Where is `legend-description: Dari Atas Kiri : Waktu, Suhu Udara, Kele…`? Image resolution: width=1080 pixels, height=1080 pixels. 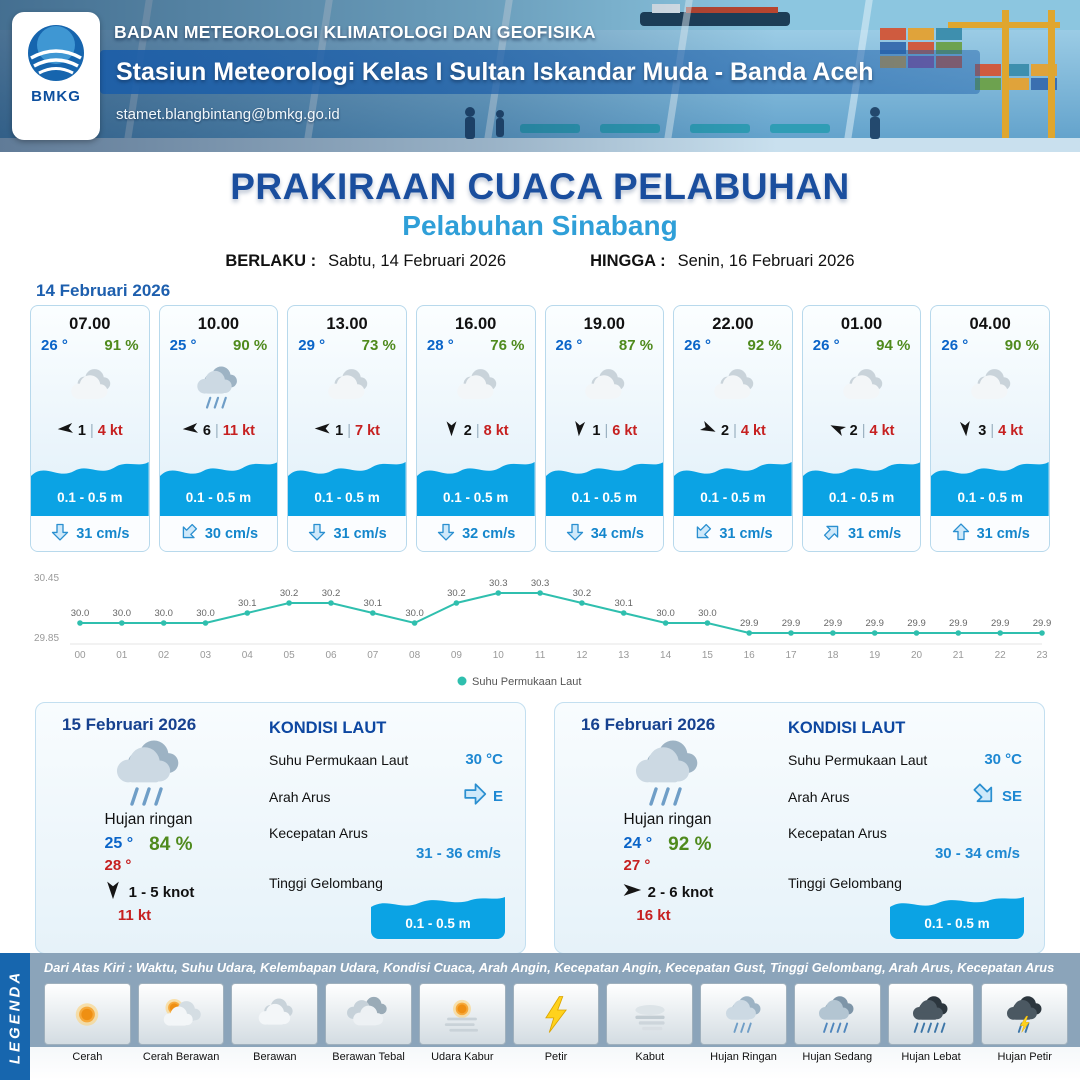
legend-description: Dari Atas Kiri : Waktu, Suhu Udara, Kele… is located at coordinates (549, 967).